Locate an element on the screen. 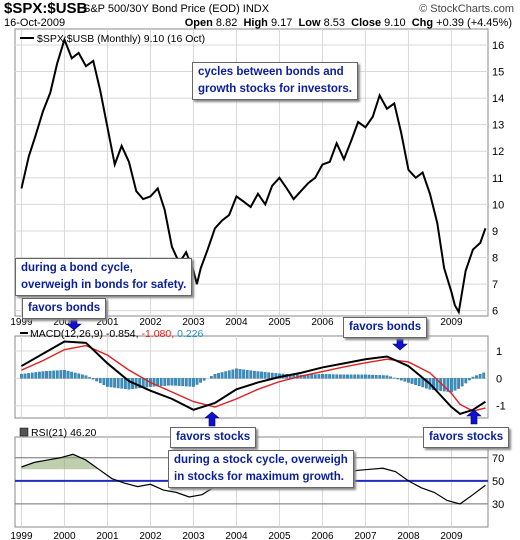  price-ytick-label: 15 is located at coordinates (498, 73).